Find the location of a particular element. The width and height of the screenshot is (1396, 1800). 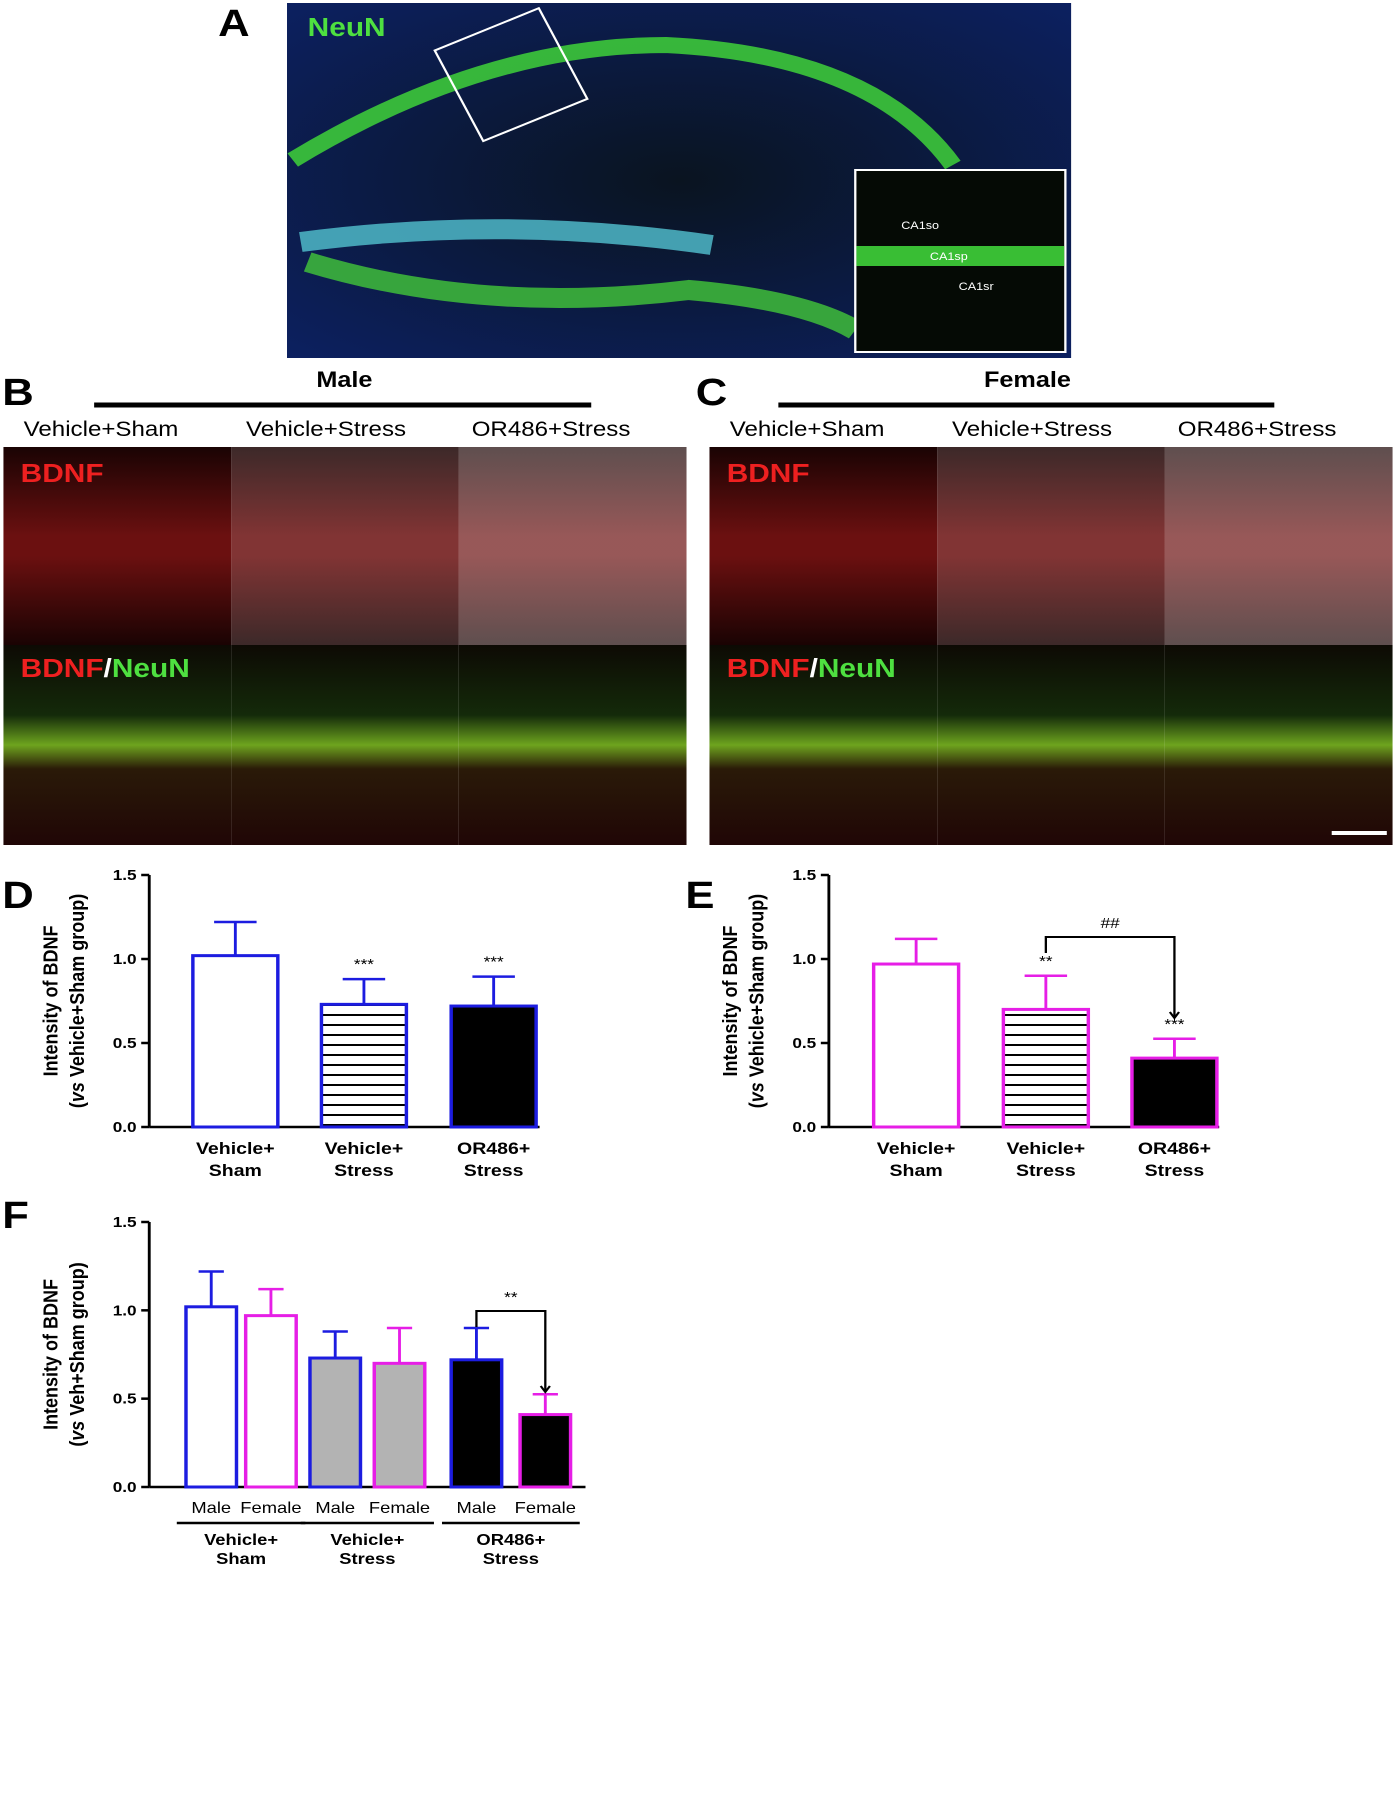

sex-label: Male is located at coordinates (344, 380).